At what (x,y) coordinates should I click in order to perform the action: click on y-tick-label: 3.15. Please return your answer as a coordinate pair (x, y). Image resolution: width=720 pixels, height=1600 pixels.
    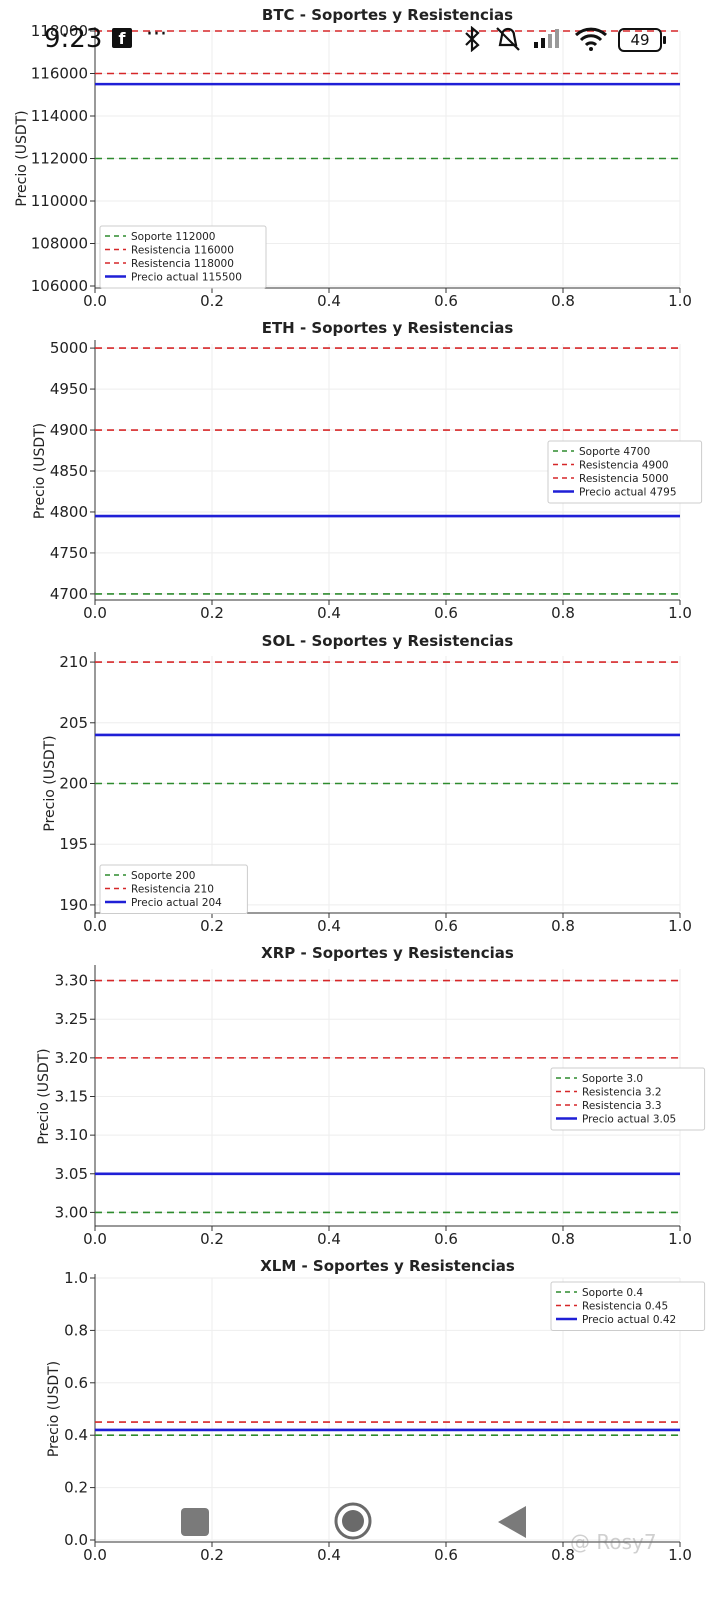
    Looking at the image, I should click on (71, 1097).